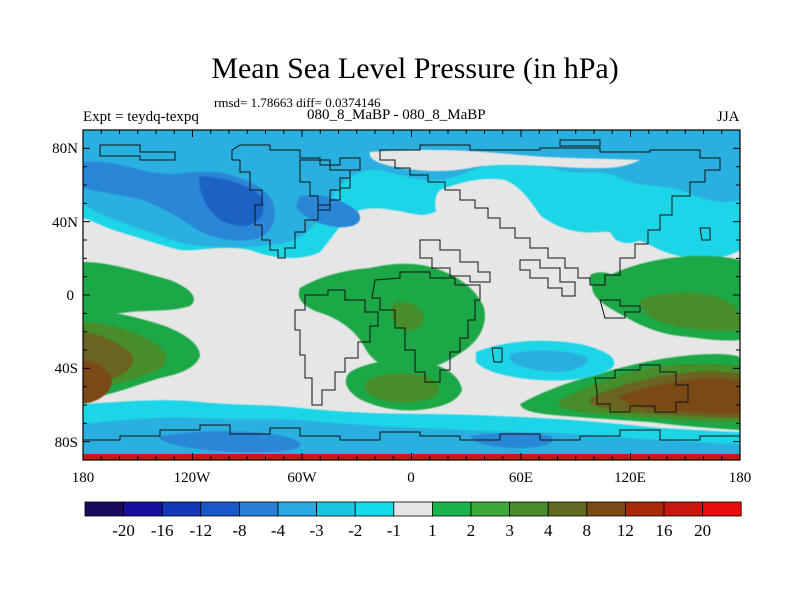 The width and height of the screenshot is (800, 600). Describe the element at coordinates (512, 440) in the screenshot. I see `contour-blue-antarctic-east` at that location.